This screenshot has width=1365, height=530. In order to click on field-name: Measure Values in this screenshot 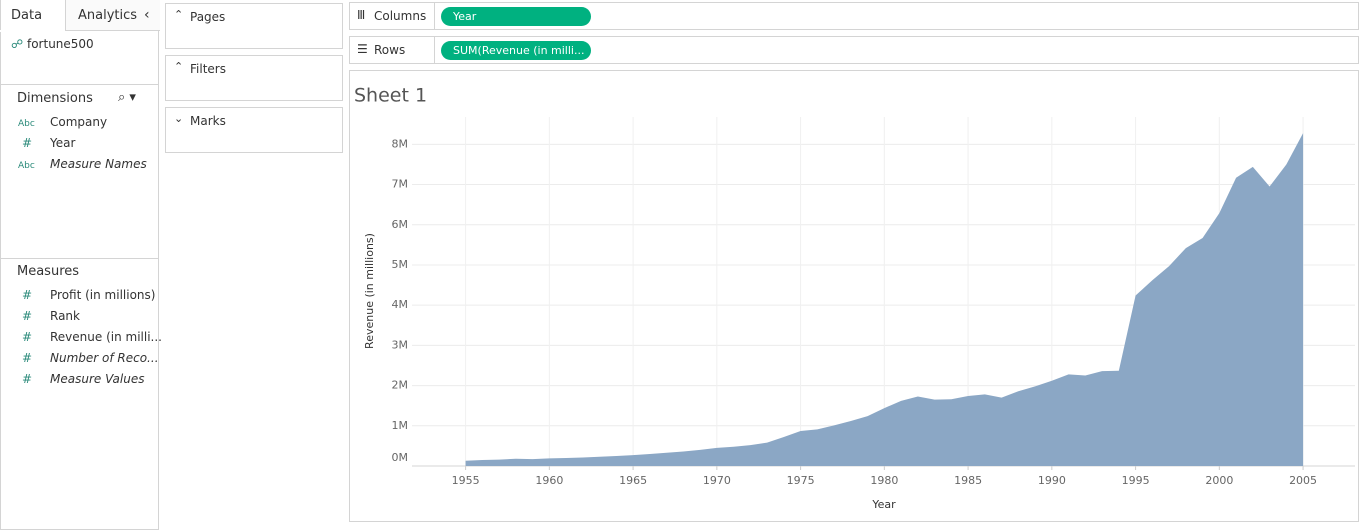, I will do `click(97, 379)`.